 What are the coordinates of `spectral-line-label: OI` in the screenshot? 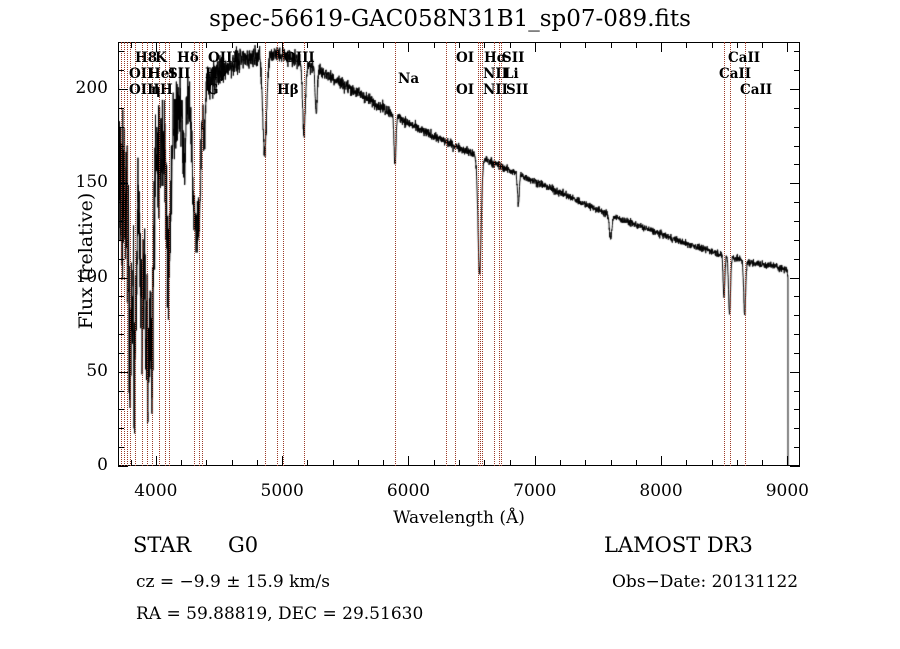 It's located at (465, 58).